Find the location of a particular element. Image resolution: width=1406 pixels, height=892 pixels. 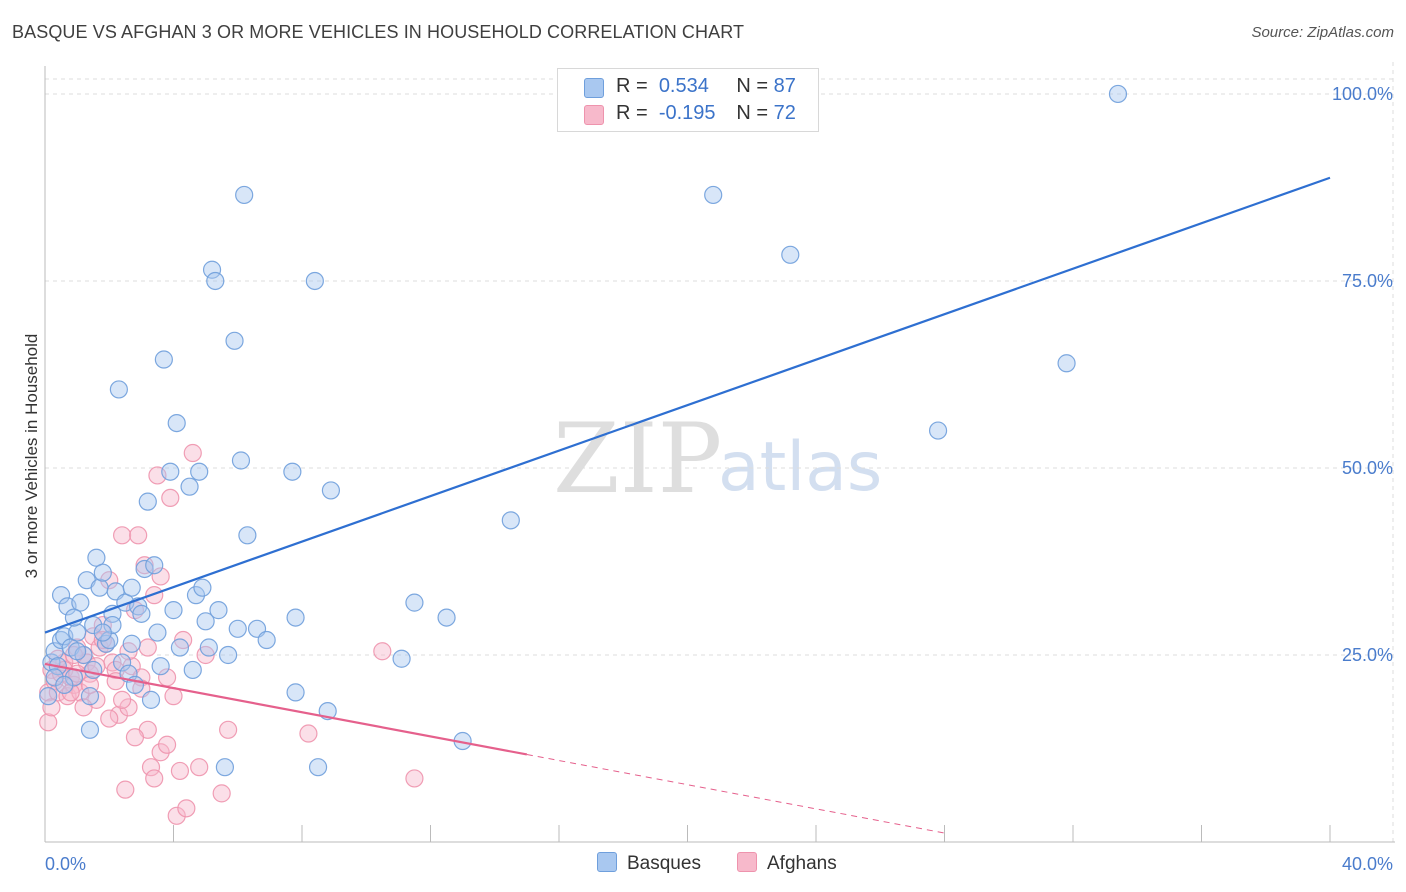

bottom-legend-basques: Basques is located at coordinates (649, 864).